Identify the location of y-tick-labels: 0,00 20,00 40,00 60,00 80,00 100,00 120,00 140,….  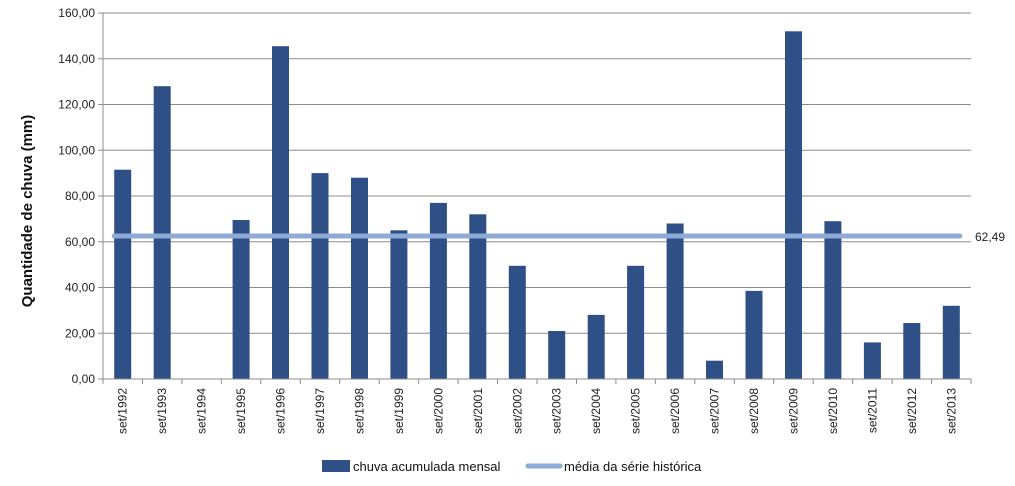
(76, 196).